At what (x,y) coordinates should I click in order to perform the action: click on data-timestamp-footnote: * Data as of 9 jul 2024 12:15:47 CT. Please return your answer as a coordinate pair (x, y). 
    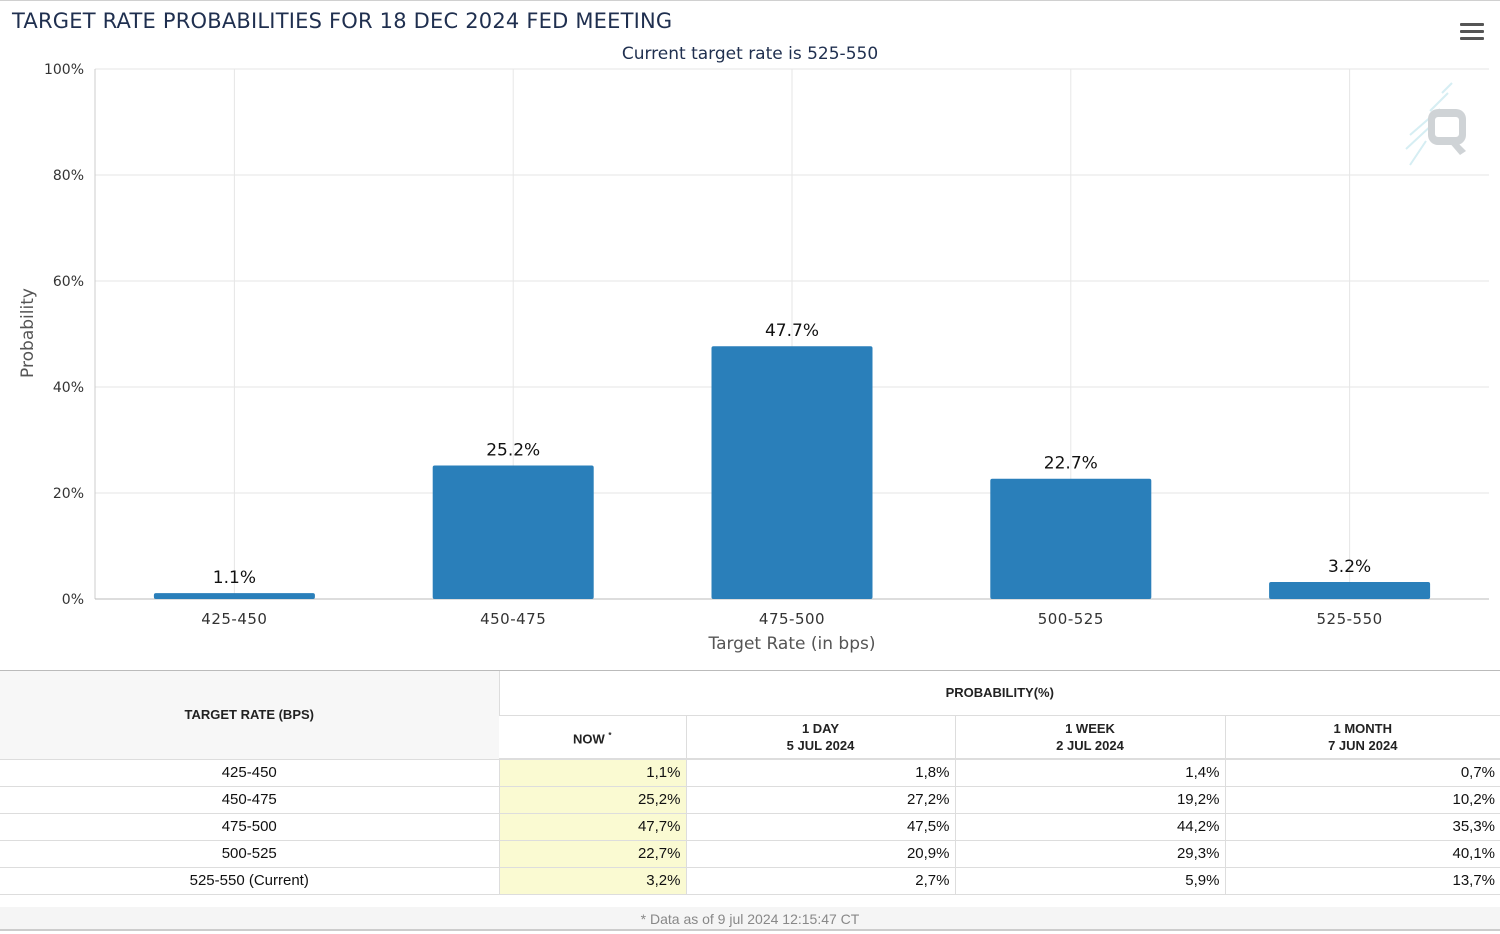
    Looking at the image, I should click on (750, 919).